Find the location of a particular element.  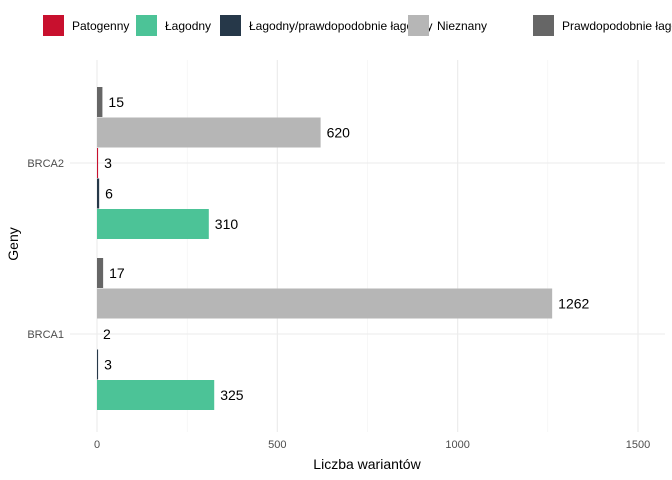

x-axis-ticks: 0 500 1000 1500 is located at coordinates (372, 445).